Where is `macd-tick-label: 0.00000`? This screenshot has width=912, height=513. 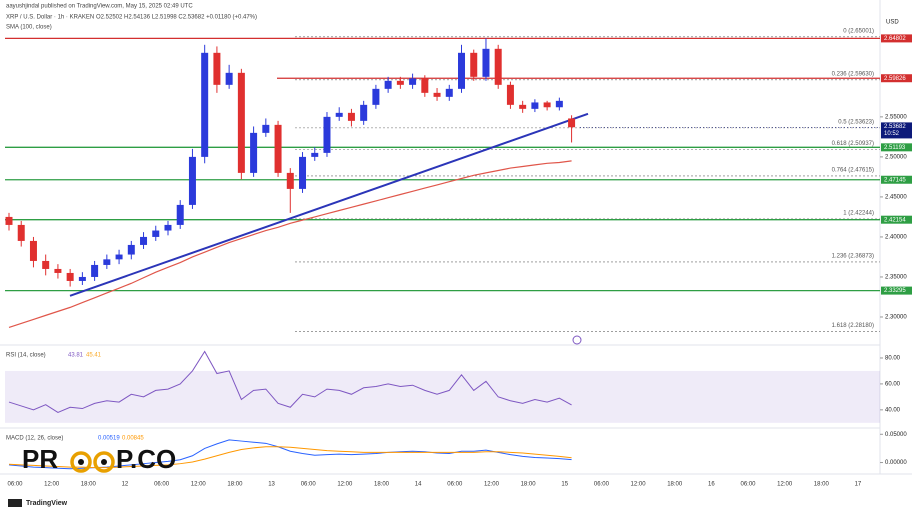 macd-tick-label: 0.00000 is located at coordinates (896, 463).